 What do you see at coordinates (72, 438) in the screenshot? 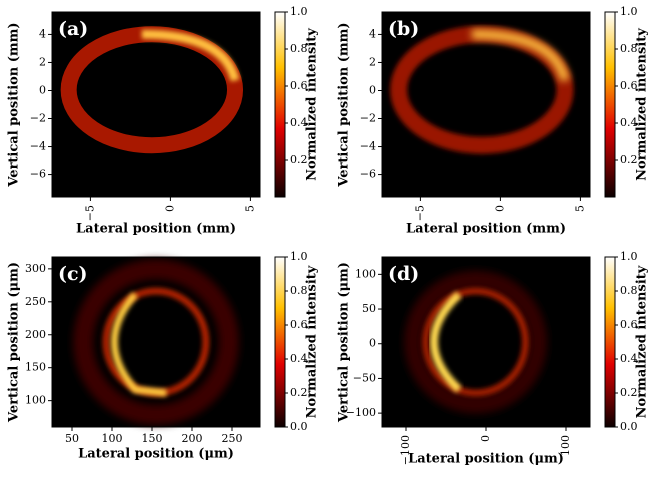
I see `x-tick-label: 50` at bounding box center [72, 438].